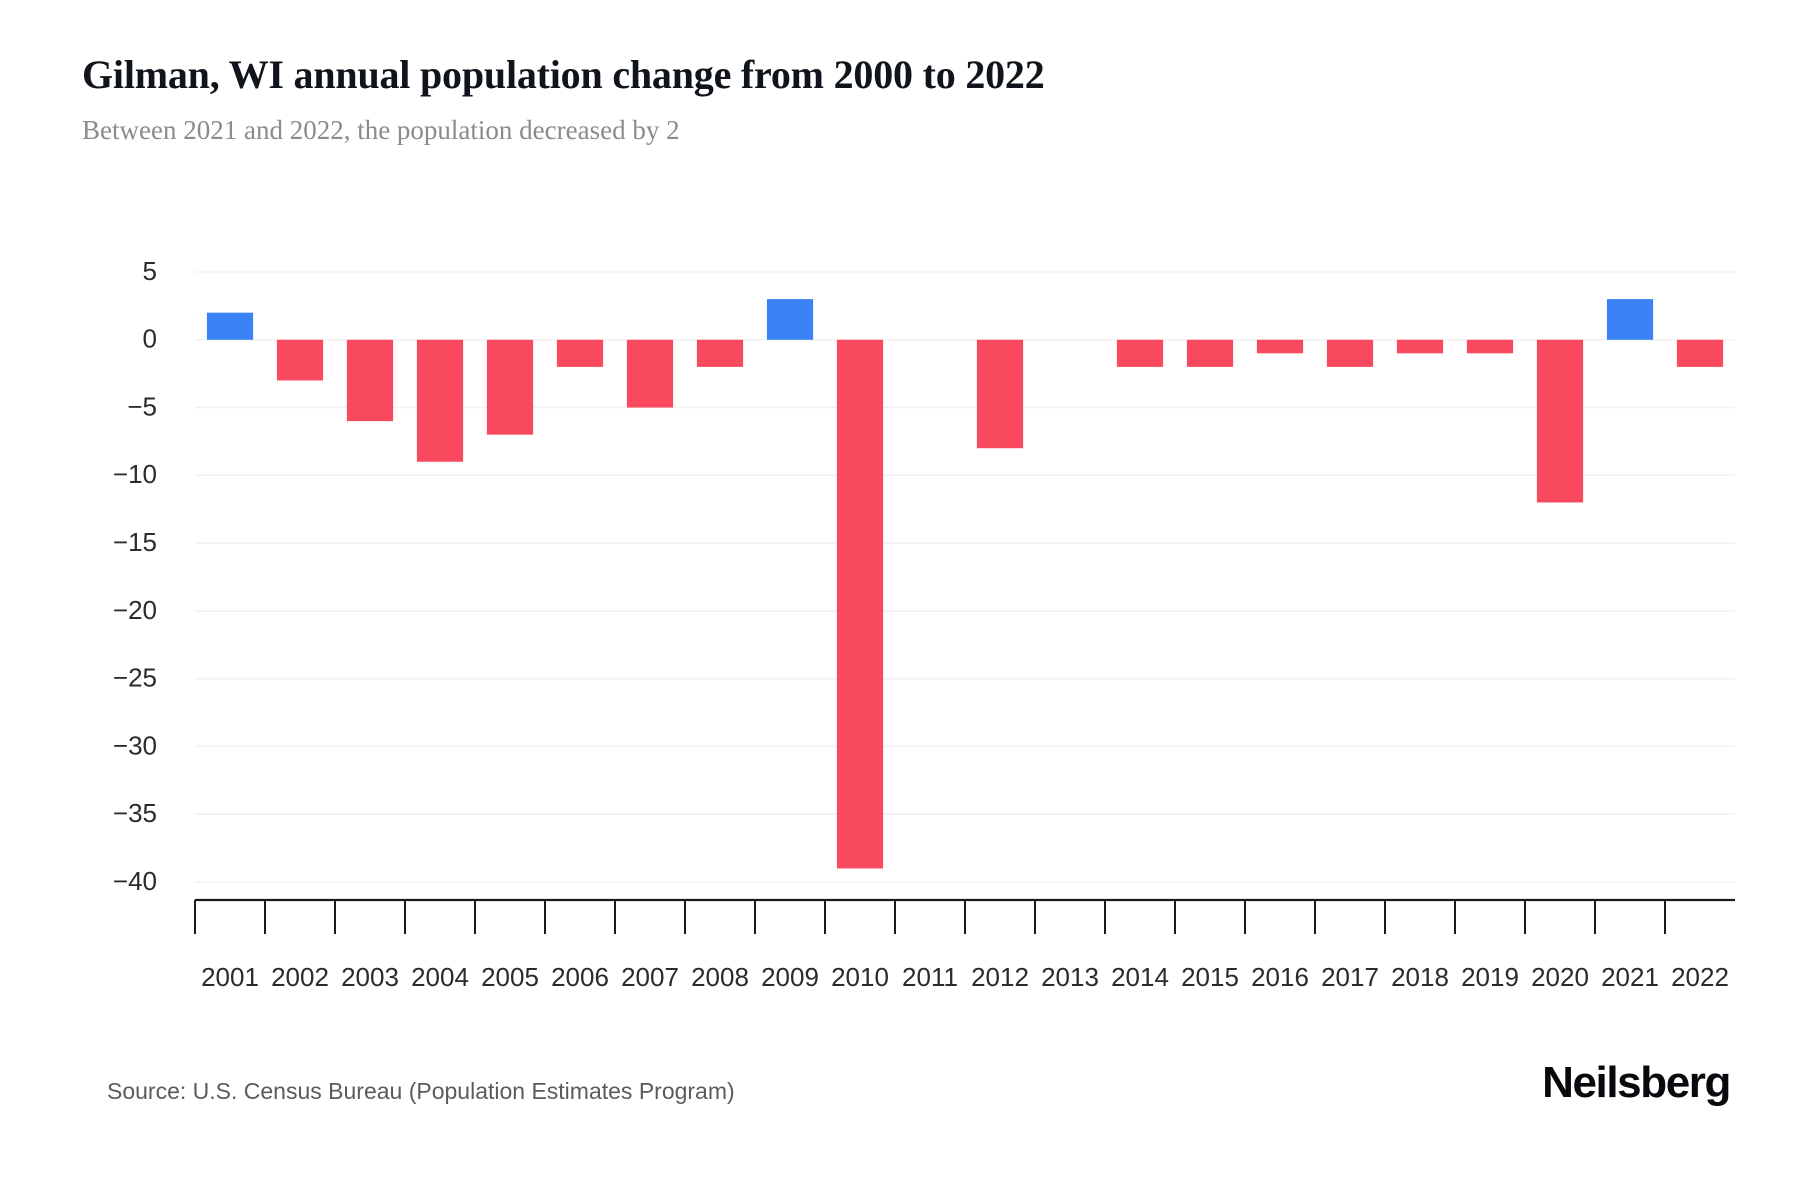 This screenshot has height=1200, width=1800. Describe the element at coordinates (150, 339) in the screenshot. I see `y-axis-tick-label: 0` at that location.